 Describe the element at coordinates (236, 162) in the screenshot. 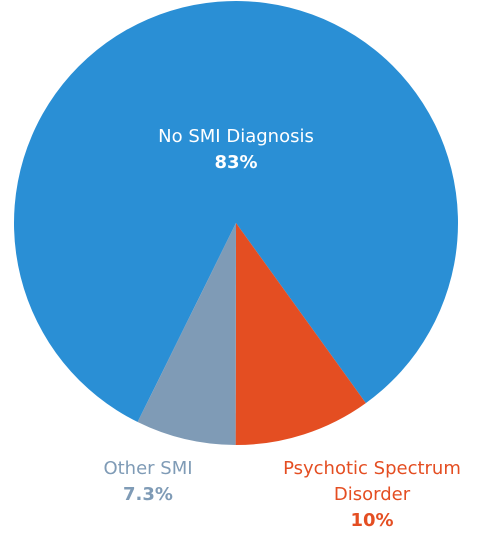

I see `value-label: 83%` at that location.